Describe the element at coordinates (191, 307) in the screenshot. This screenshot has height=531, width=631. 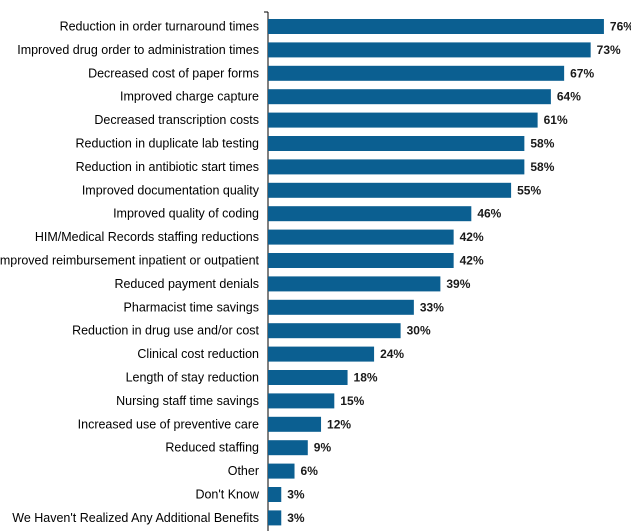
I see `category-label: Pharmacist time savings` at that location.